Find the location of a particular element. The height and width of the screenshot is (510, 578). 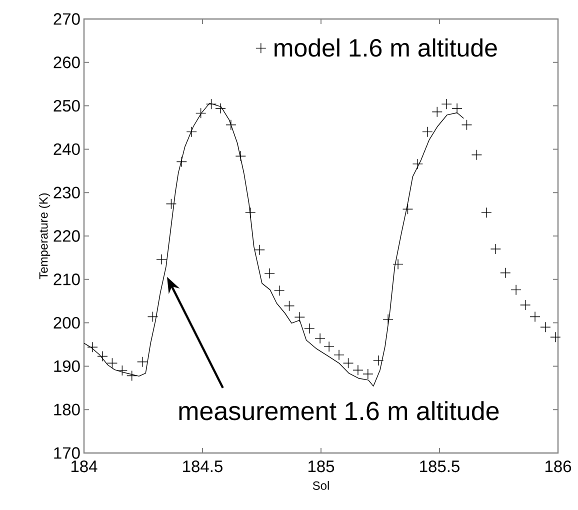

x-tick-label: 184.5 is located at coordinates (202, 466).